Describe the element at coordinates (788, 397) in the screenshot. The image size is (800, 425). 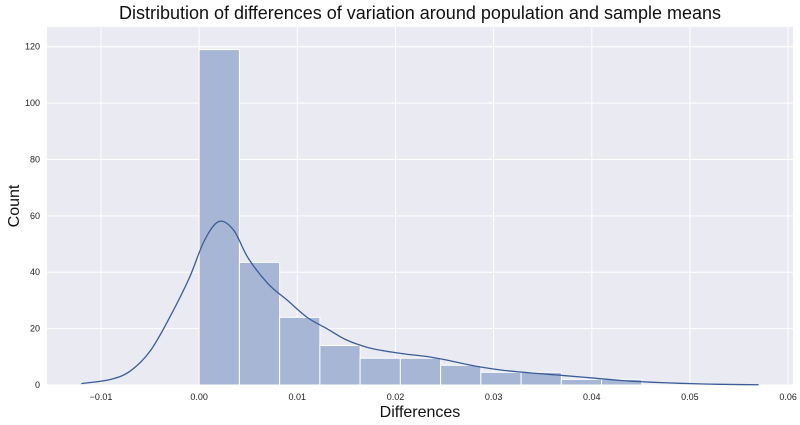
I see `x-tick-label: 0.06` at that location.